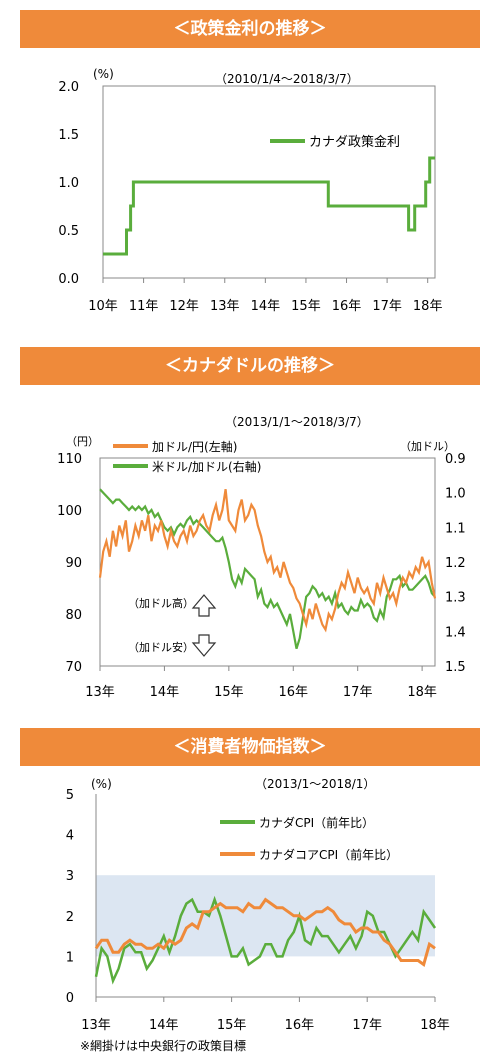 This screenshot has width=500, height=1062. I want to click on legend-label-usdcad: 米ドル/加ドル(右軸), so click(206, 466).